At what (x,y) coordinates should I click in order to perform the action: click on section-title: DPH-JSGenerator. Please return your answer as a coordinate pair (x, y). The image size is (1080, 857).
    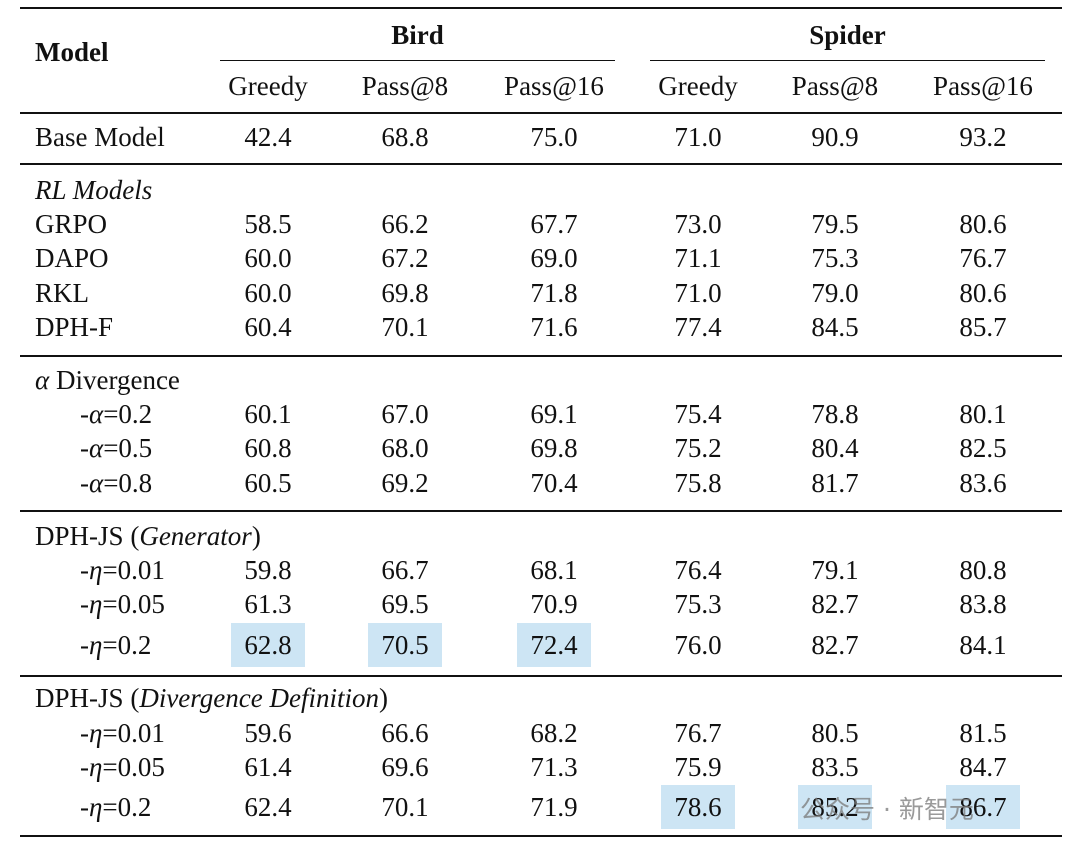
    Looking at the image, I should click on (148, 536).